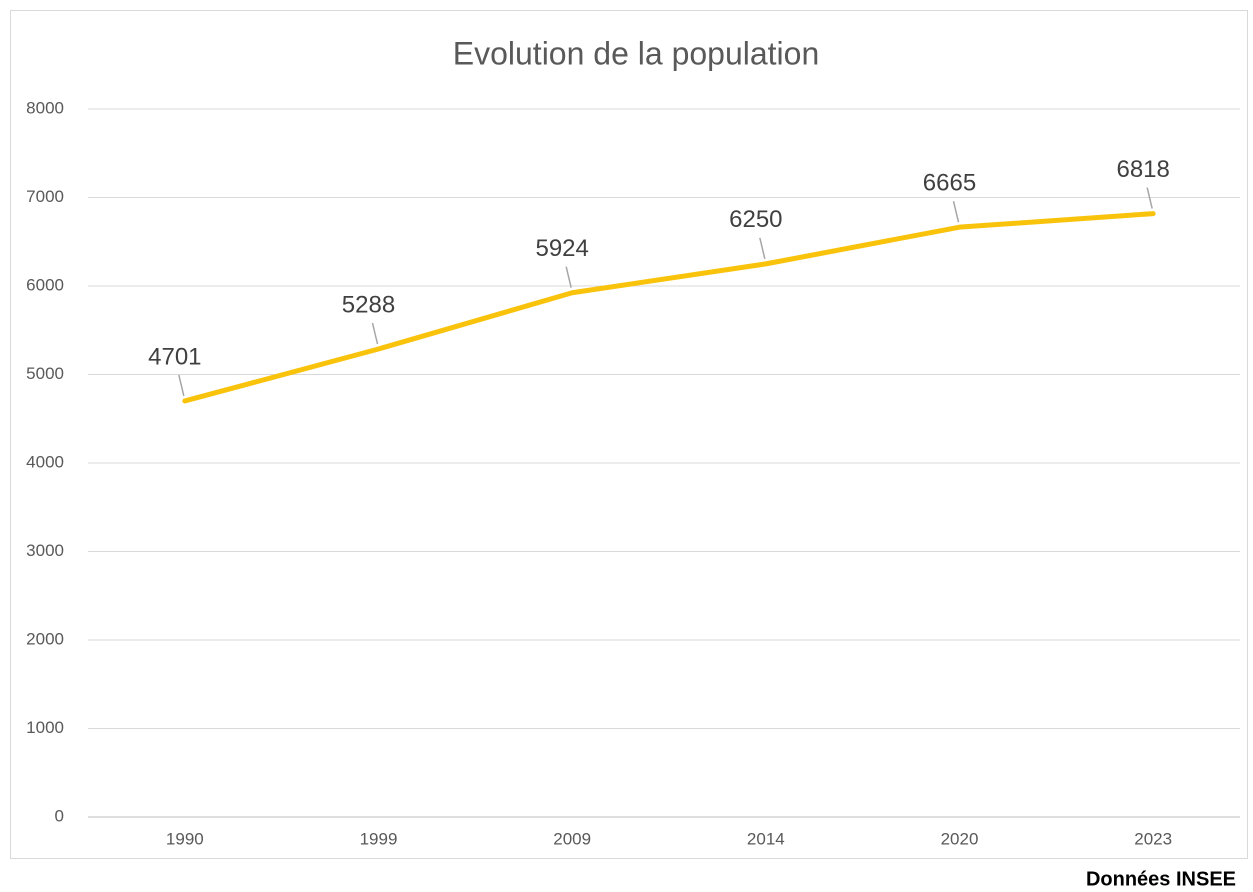  What do you see at coordinates (45, 107) in the screenshot?
I see `y-tick-label: 8000` at bounding box center [45, 107].